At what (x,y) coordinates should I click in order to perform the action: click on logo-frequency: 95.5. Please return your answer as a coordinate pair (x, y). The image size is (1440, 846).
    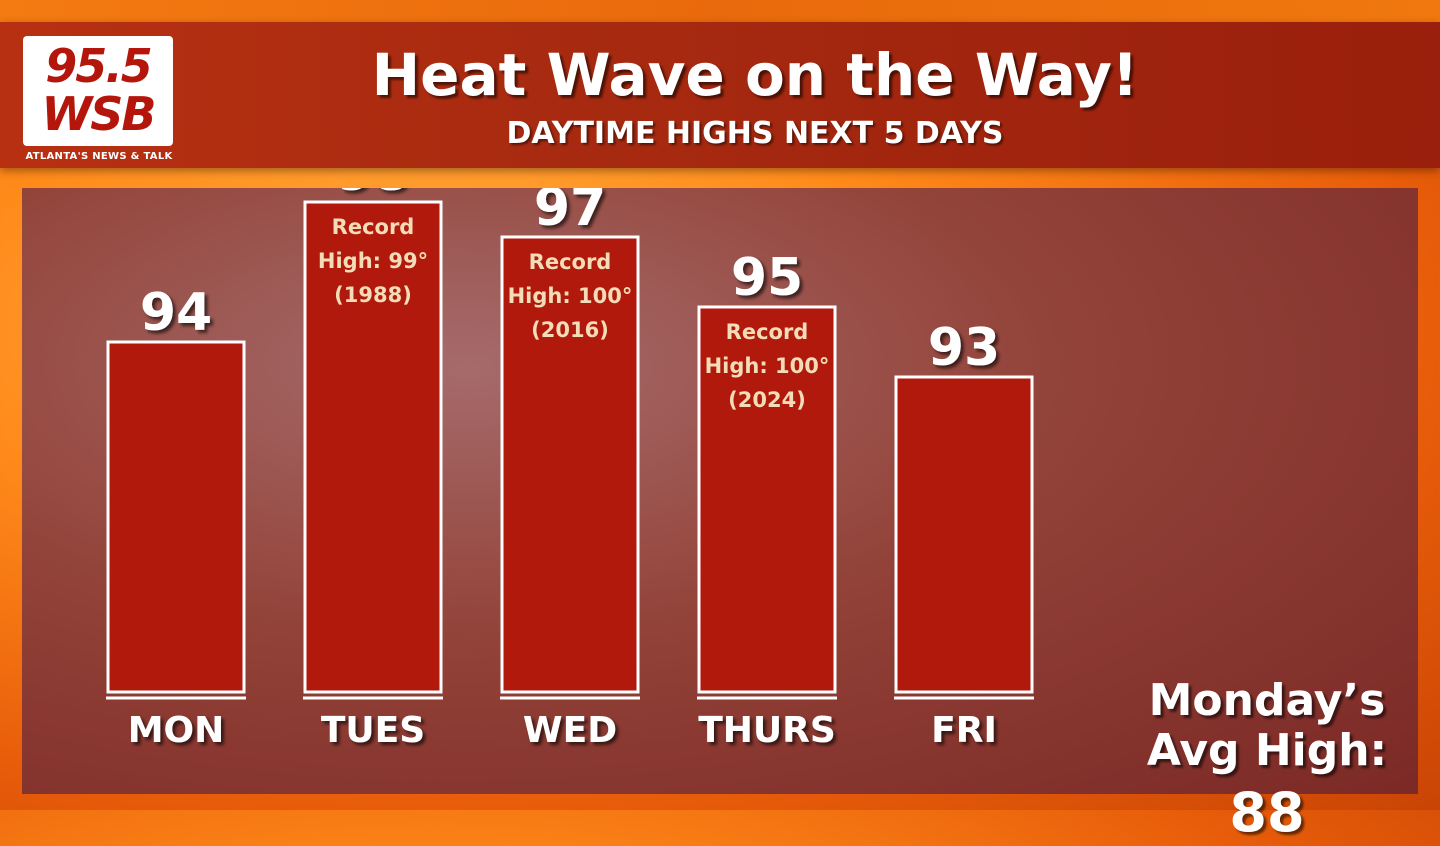
    Looking at the image, I should click on (99, 66).